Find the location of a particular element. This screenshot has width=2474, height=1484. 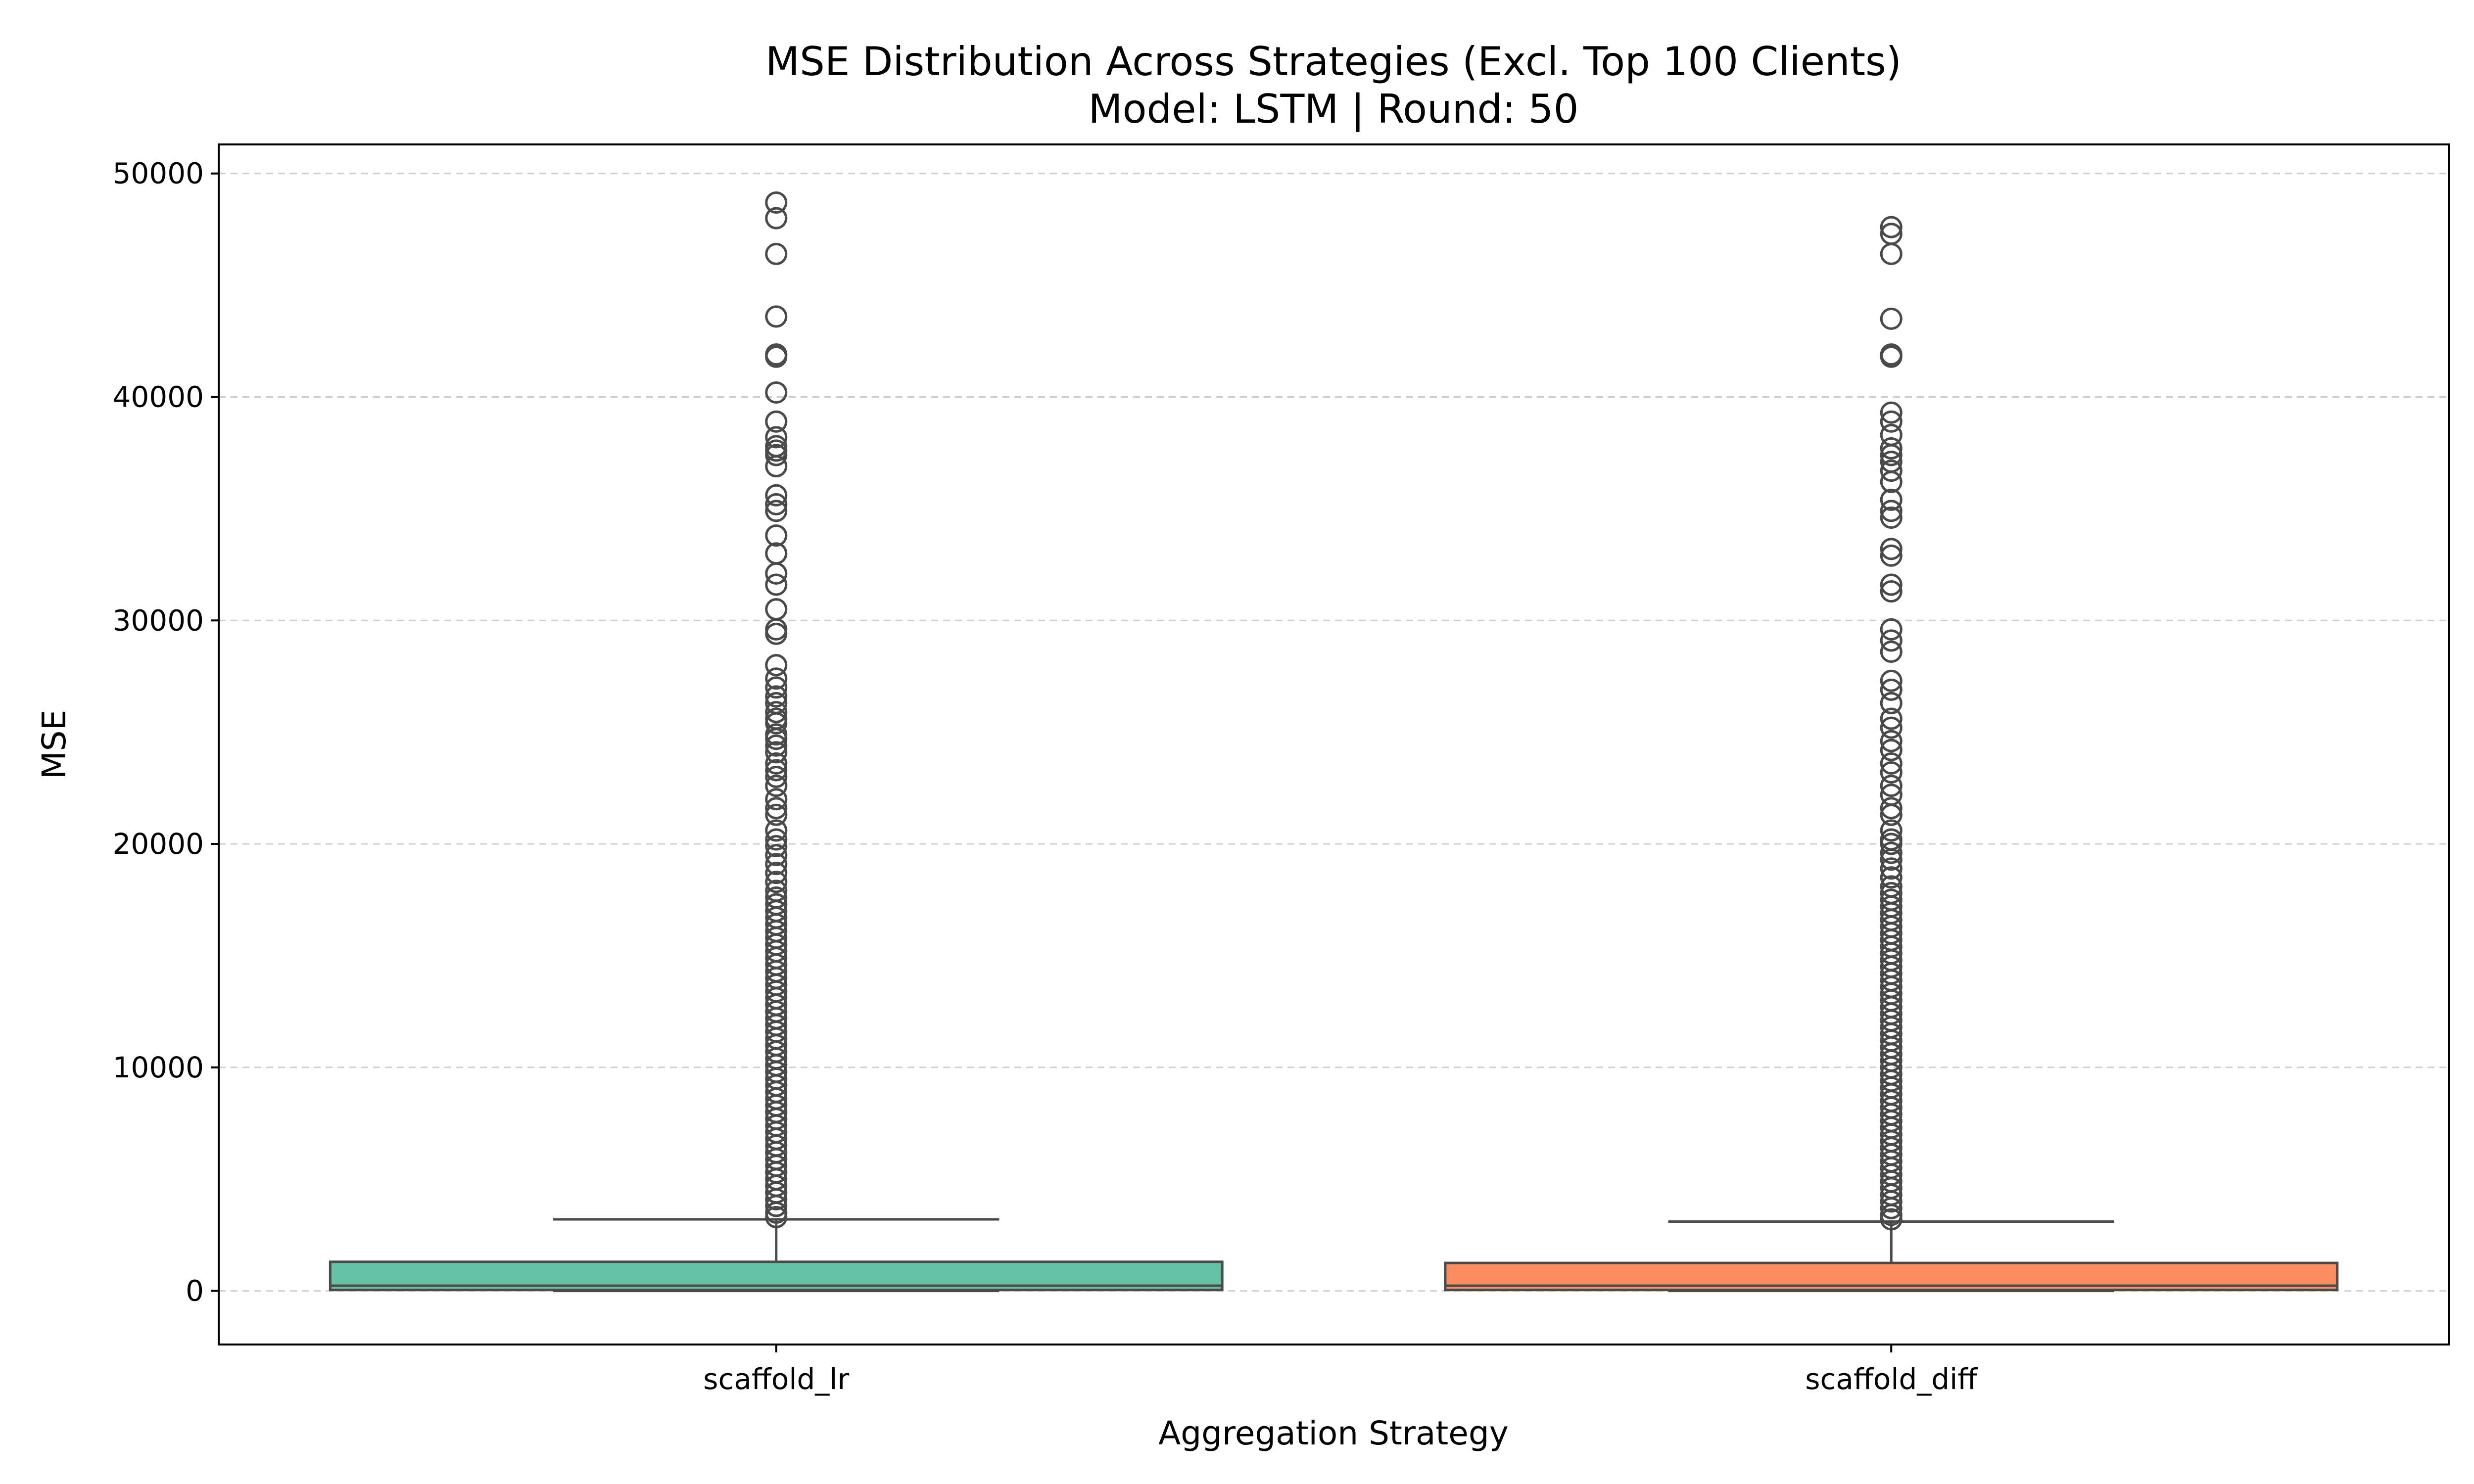

chart-subtitle: Model: LSTM | Round: 50 is located at coordinates (1334, 109).